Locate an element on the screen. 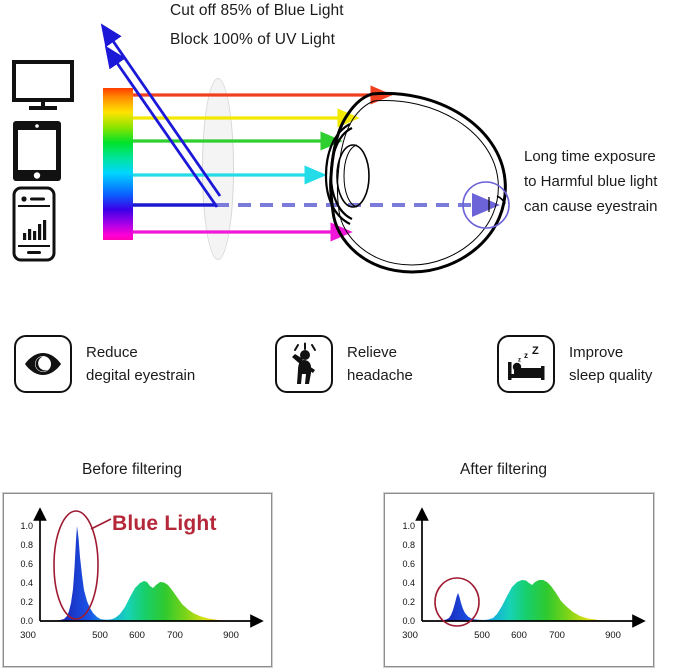 This screenshot has height=671, width=679. headline-uv-light: Block 100% of UV Light is located at coordinates (253, 39).